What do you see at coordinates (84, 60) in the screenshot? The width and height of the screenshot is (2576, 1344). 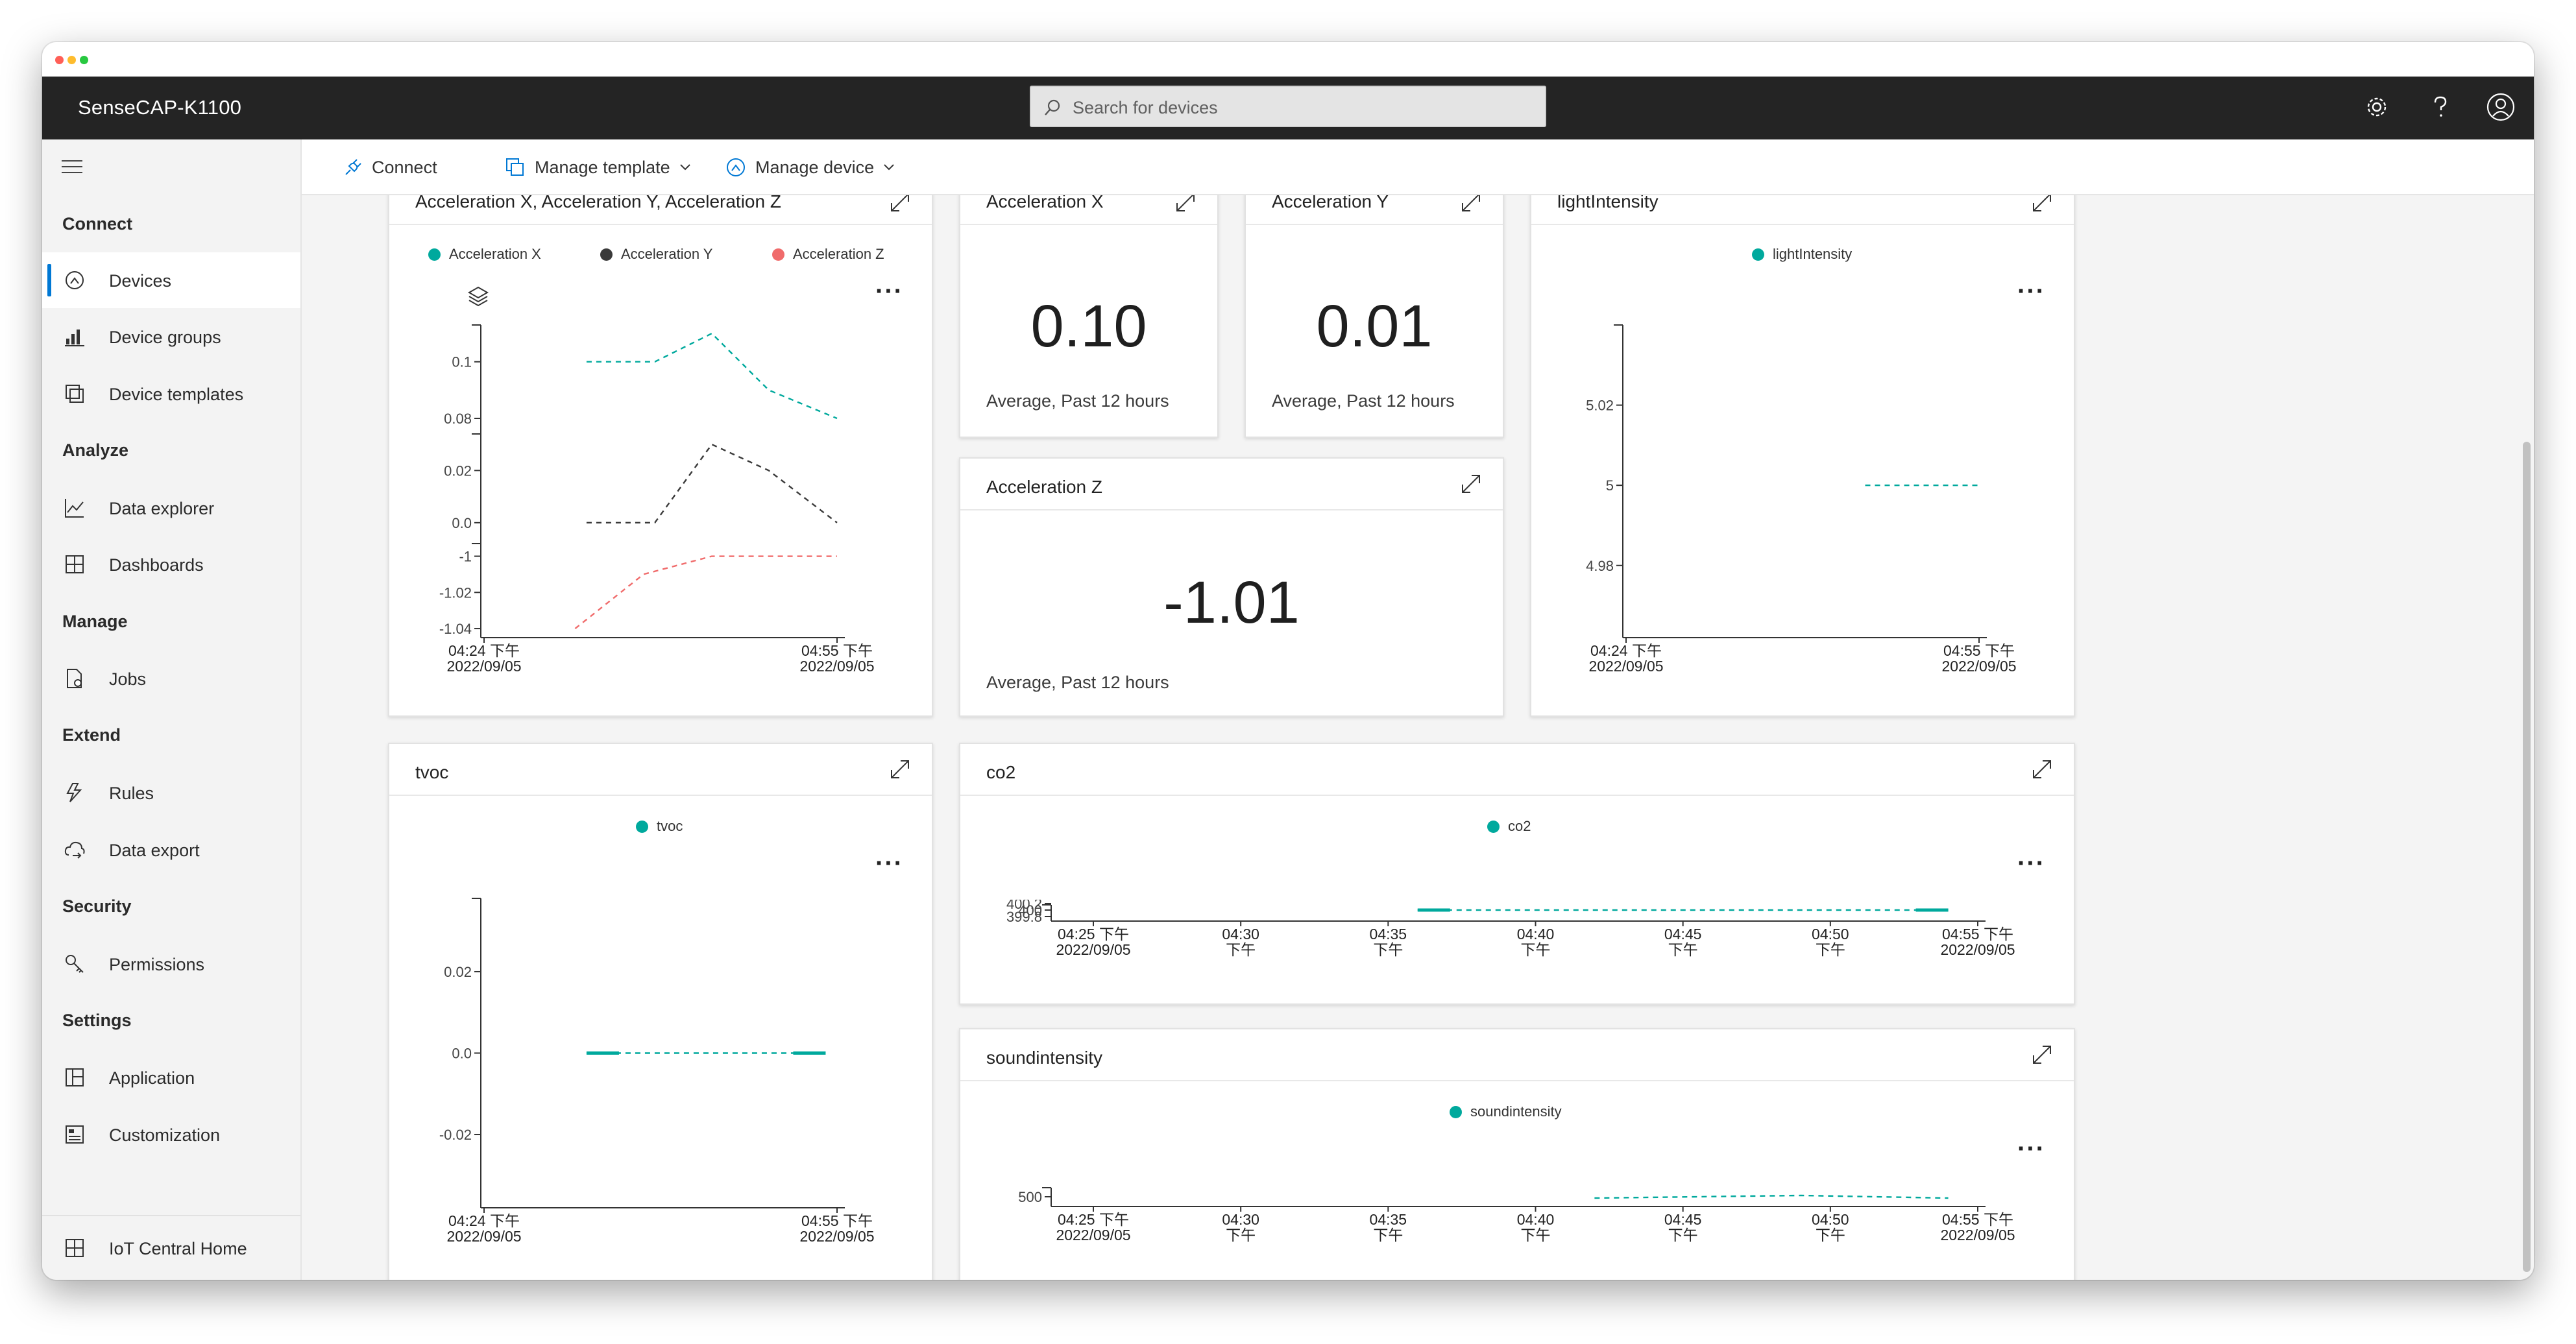 I see `zoom-window-button` at bounding box center [84, 60].